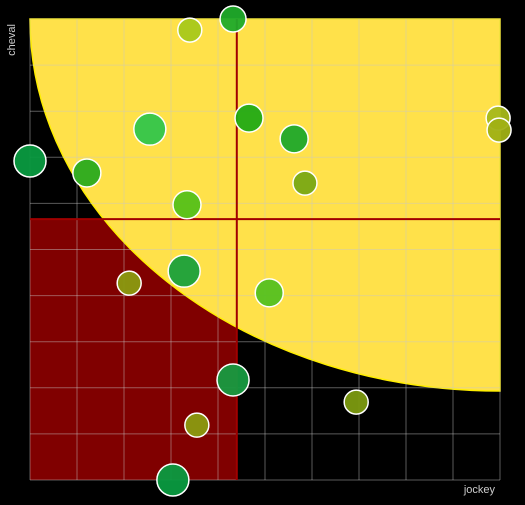 This screenshot has width=525, height=505. Describe the element at coordinates (12, 40) in the screenshot. I see `y-axis-label: cheval` at that location.